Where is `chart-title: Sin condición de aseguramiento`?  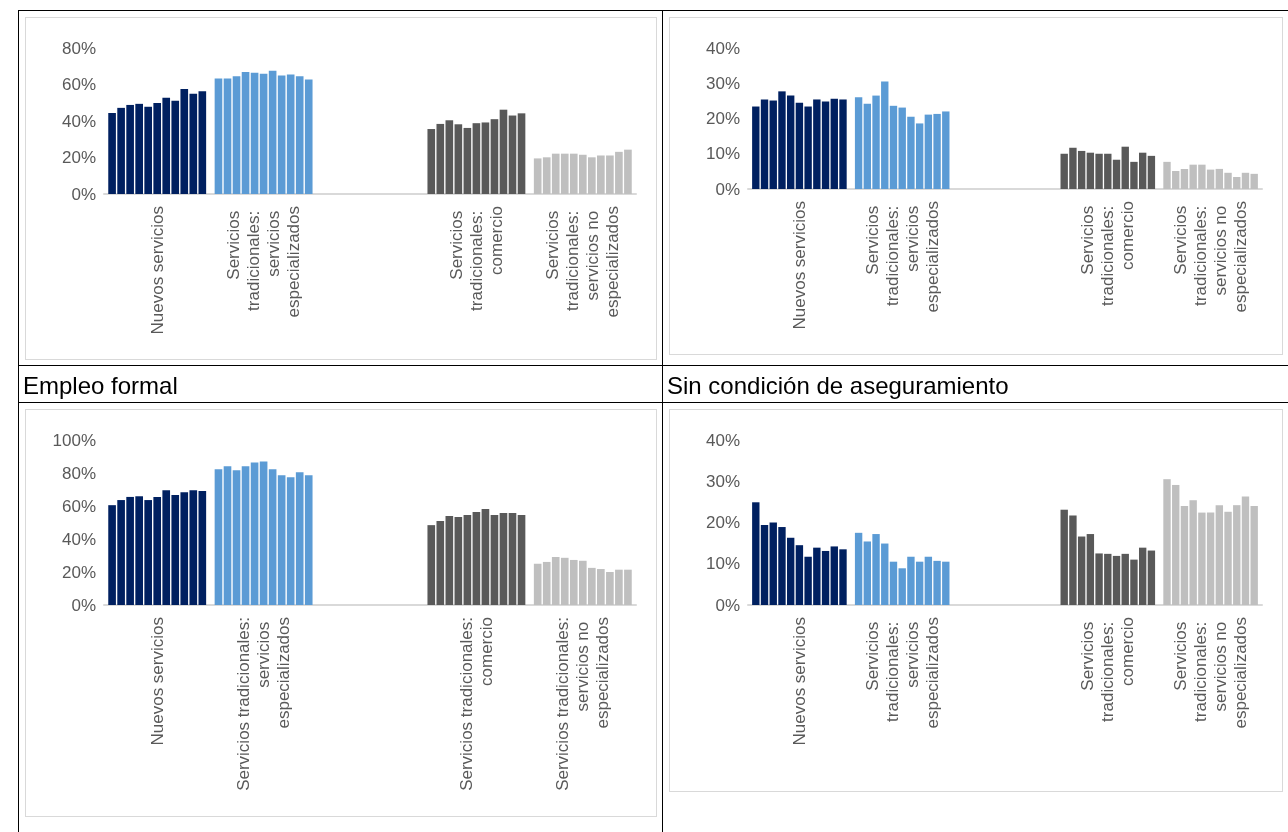 chart-title: Sin condición de aseguramiento is located at coordinates (975, 384).